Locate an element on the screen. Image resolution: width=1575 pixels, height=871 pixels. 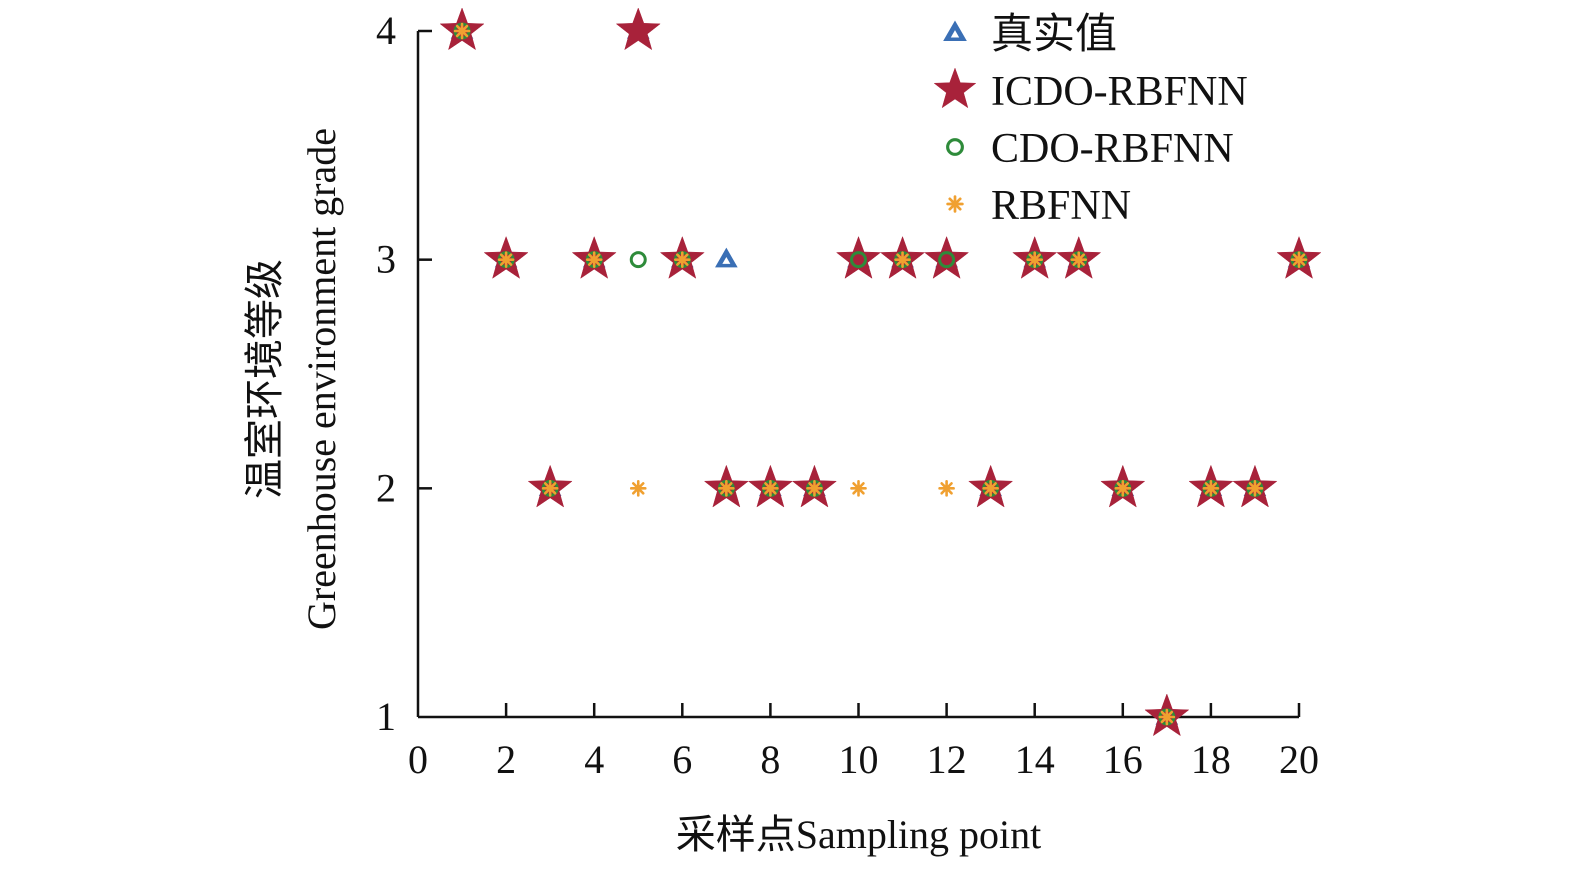
legend-marker-triangle is located at coordinates (955, 31).